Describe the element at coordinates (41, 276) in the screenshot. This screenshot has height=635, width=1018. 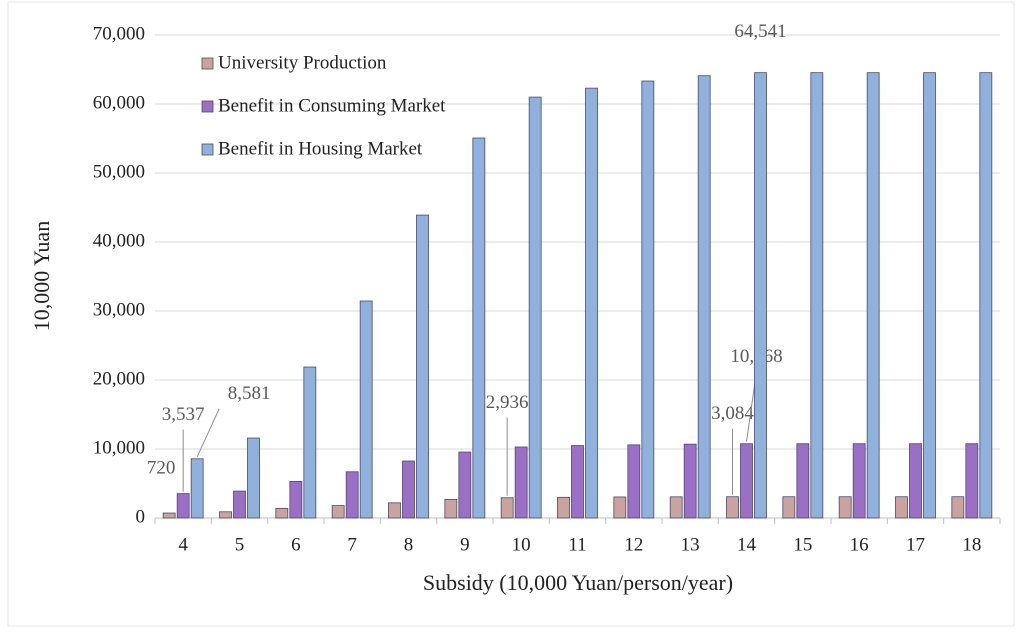
I see `y-axis-title: 10,000 Yuan` at that location.